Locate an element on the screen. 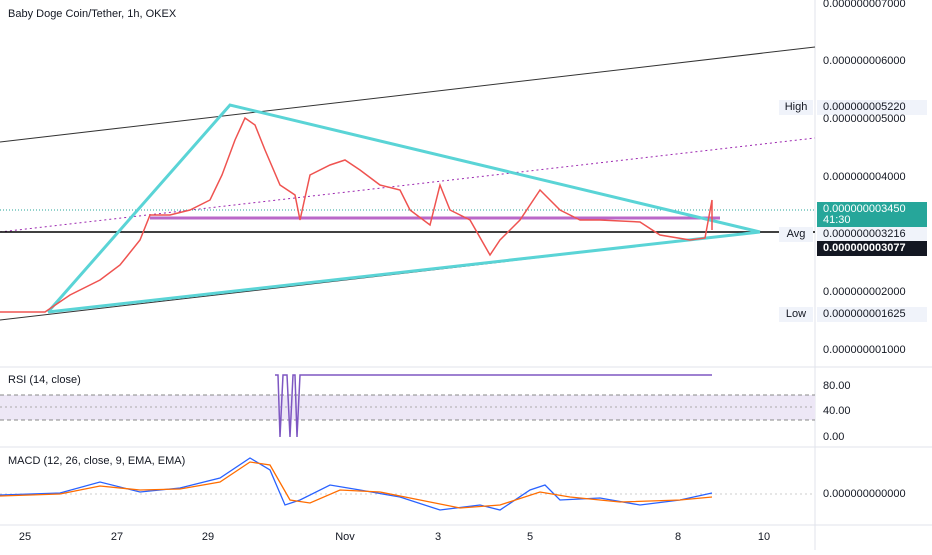 This screenshot has height=555, width=932. time-tick: 10 is located at coordinates (764, 537).